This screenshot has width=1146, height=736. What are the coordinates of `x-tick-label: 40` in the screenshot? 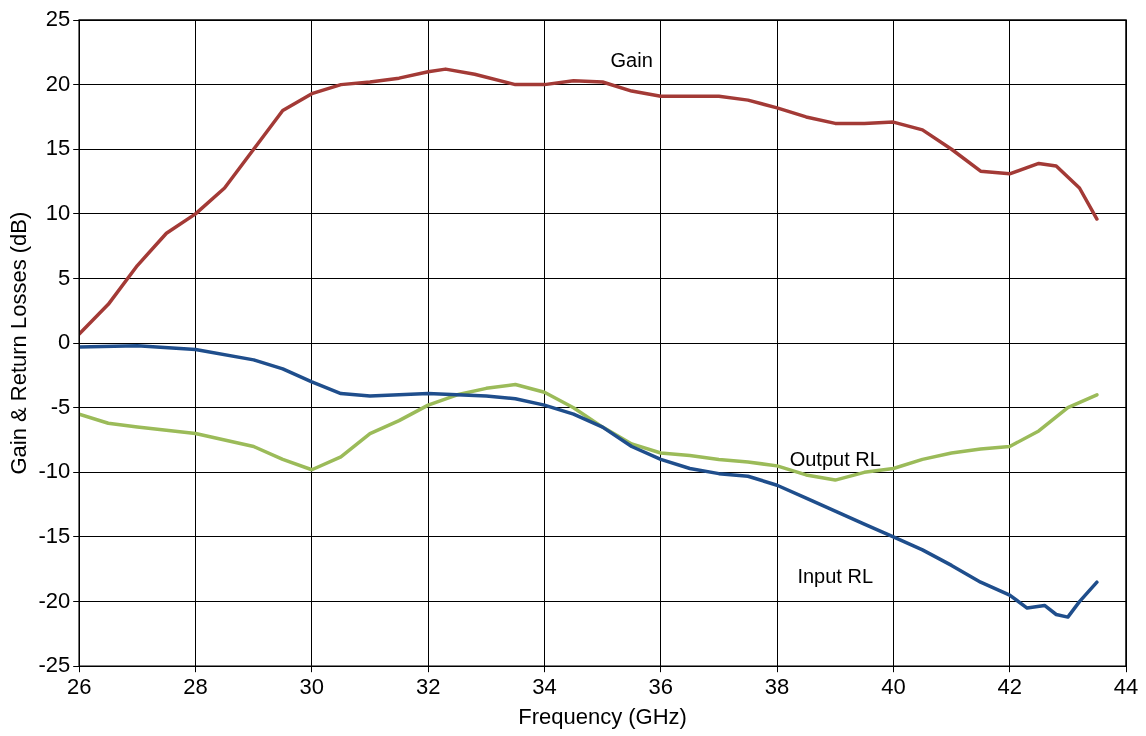 It's located at (893, 687).